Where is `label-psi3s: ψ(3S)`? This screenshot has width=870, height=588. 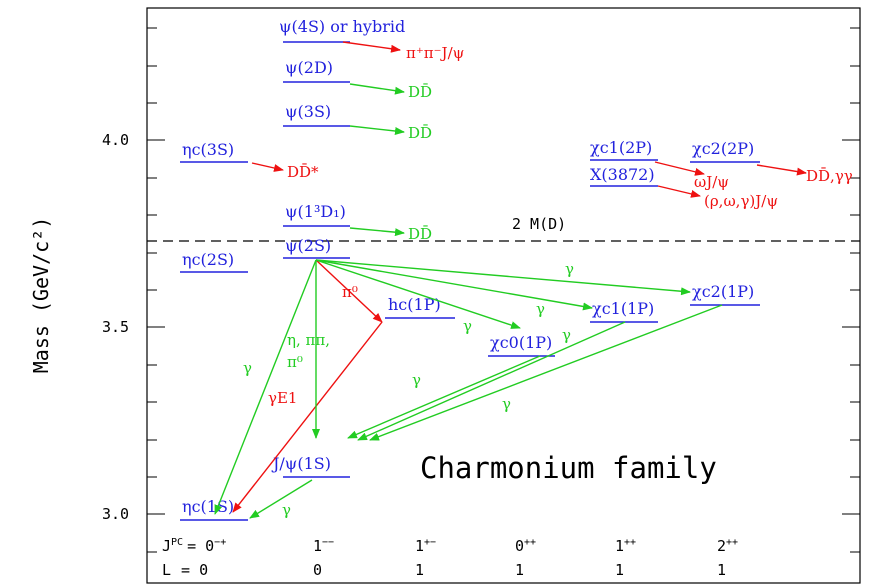 label-psi3s: ψ(3S) is located at coordinates (308, 111).